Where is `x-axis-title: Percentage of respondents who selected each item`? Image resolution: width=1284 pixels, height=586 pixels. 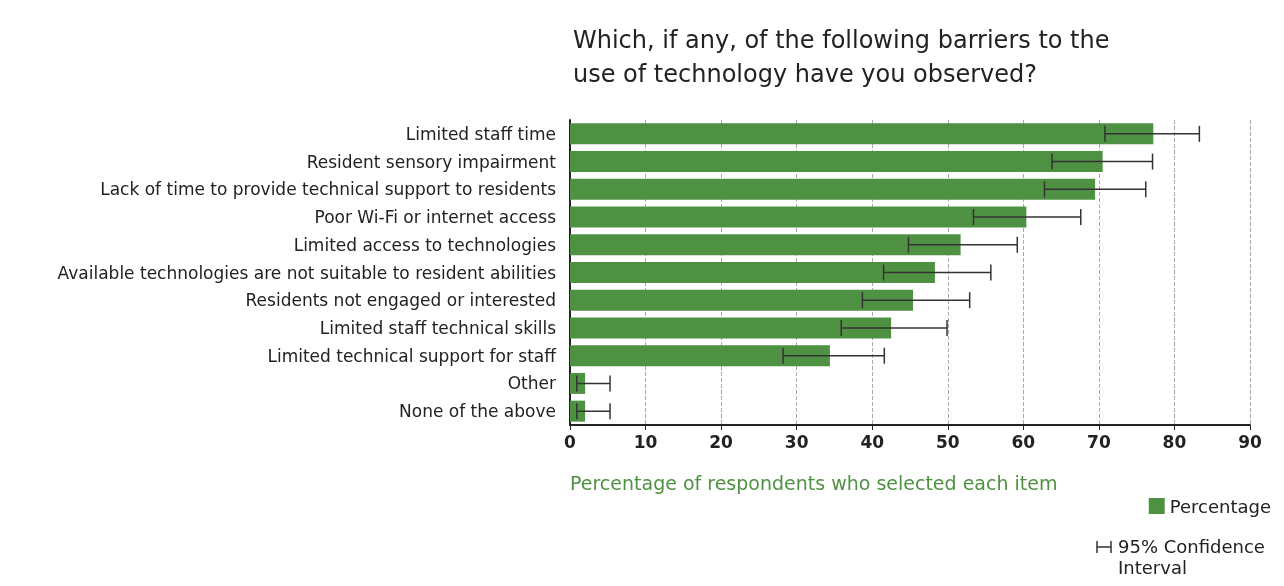 x-axis-title: Percentage of respondents who selected each item is located at coordinates (814, 482).